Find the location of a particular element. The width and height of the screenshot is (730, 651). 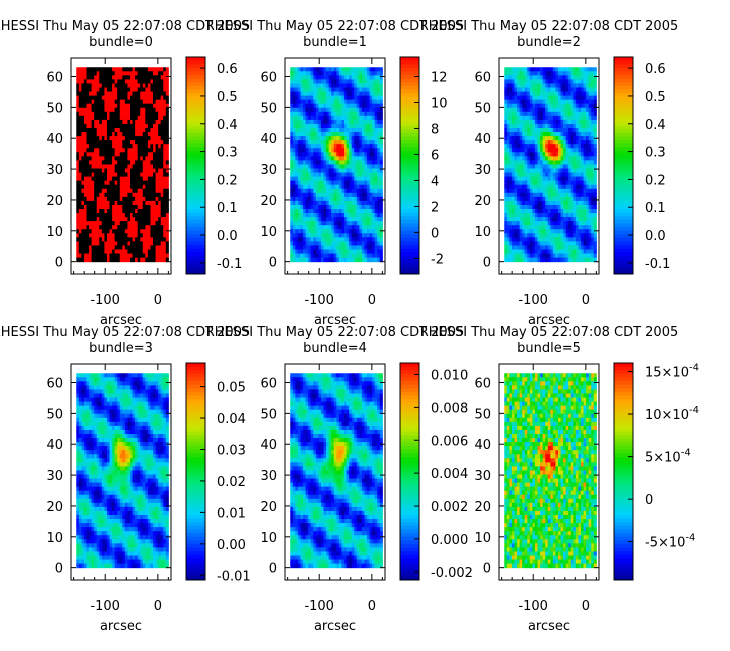

y-tick-label: 20 is located at coordinates (268, 201).